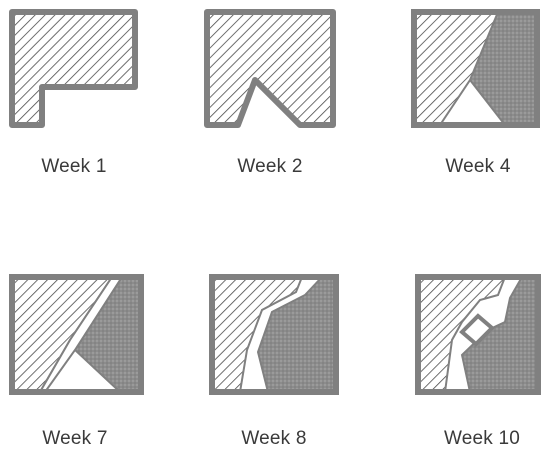 Image resolution: width=547 pixels, height=460 pixels. I want to click on panel-label-week-7: Week 7, so click(75, 438).